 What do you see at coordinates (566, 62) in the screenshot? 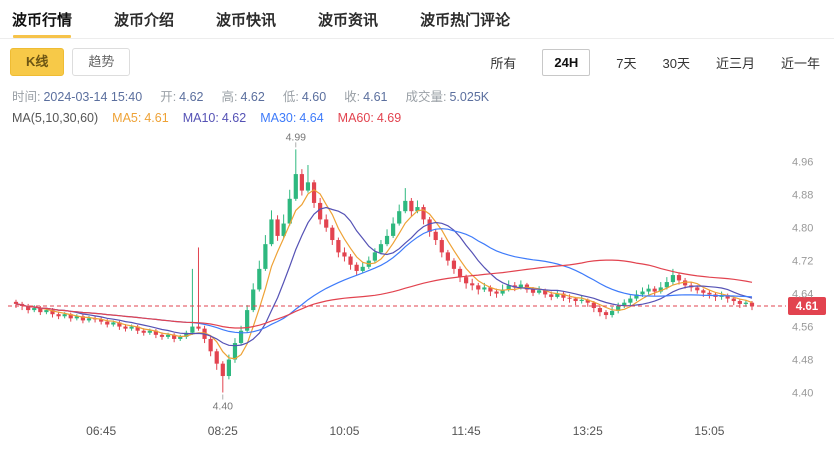
I see `range-24h-button: 24H` at bounding box center [566, 62].